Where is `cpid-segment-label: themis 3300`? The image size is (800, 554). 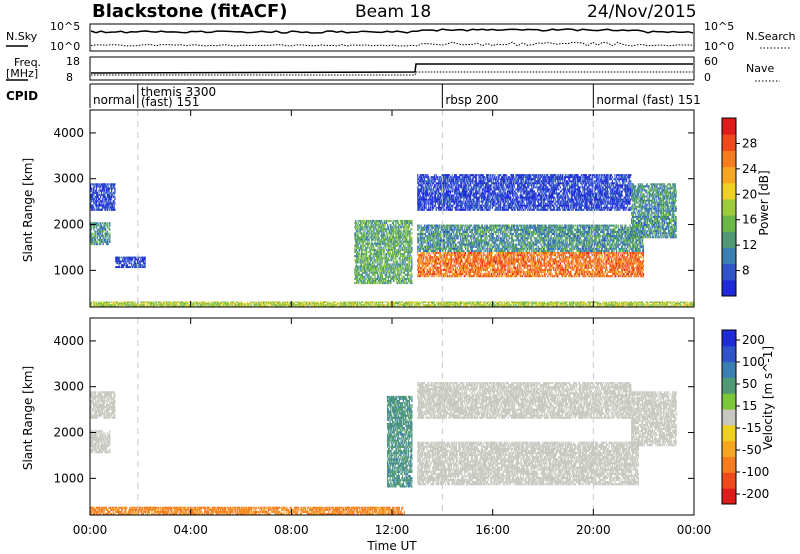 cpid-segment-label: themis 3300 is located at coordinates (178, 92).